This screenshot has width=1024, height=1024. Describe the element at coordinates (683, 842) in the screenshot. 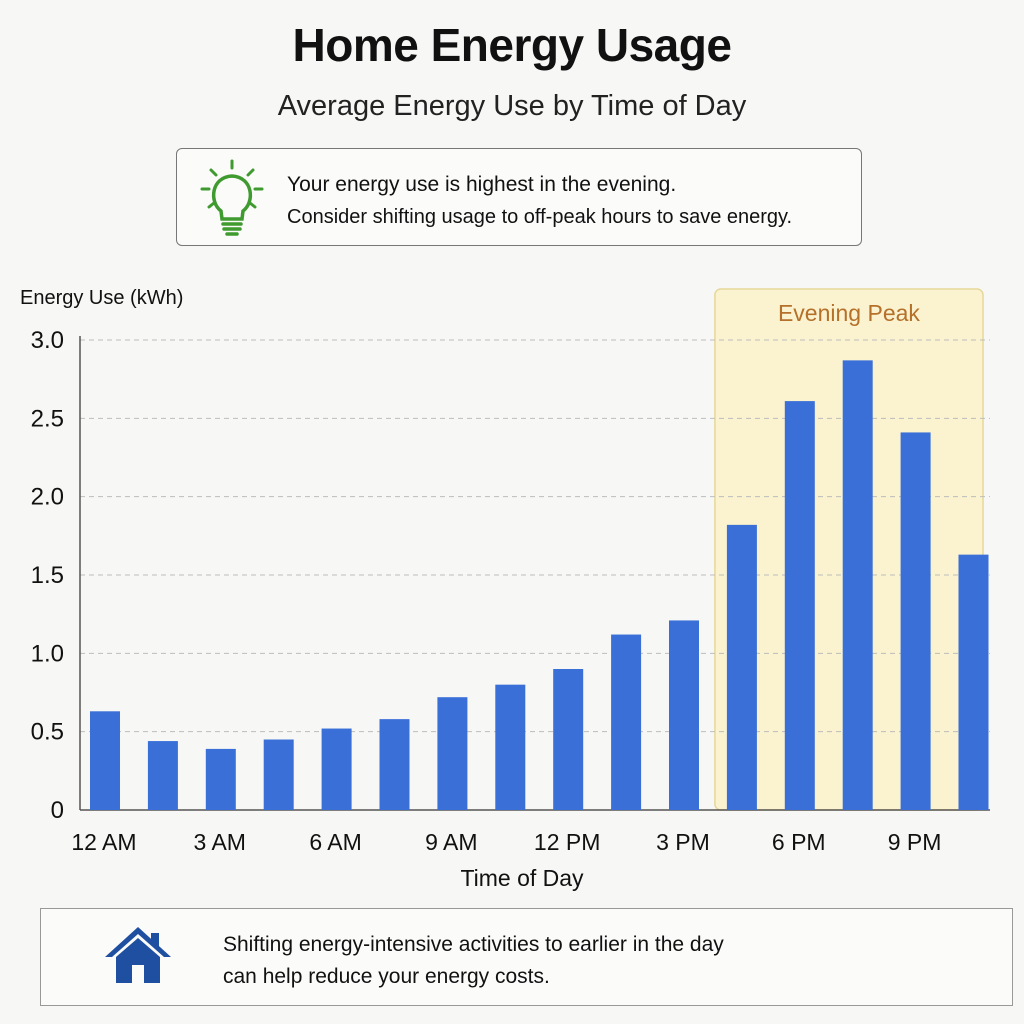

I see `x-tick-label: 3 PM` at that location.